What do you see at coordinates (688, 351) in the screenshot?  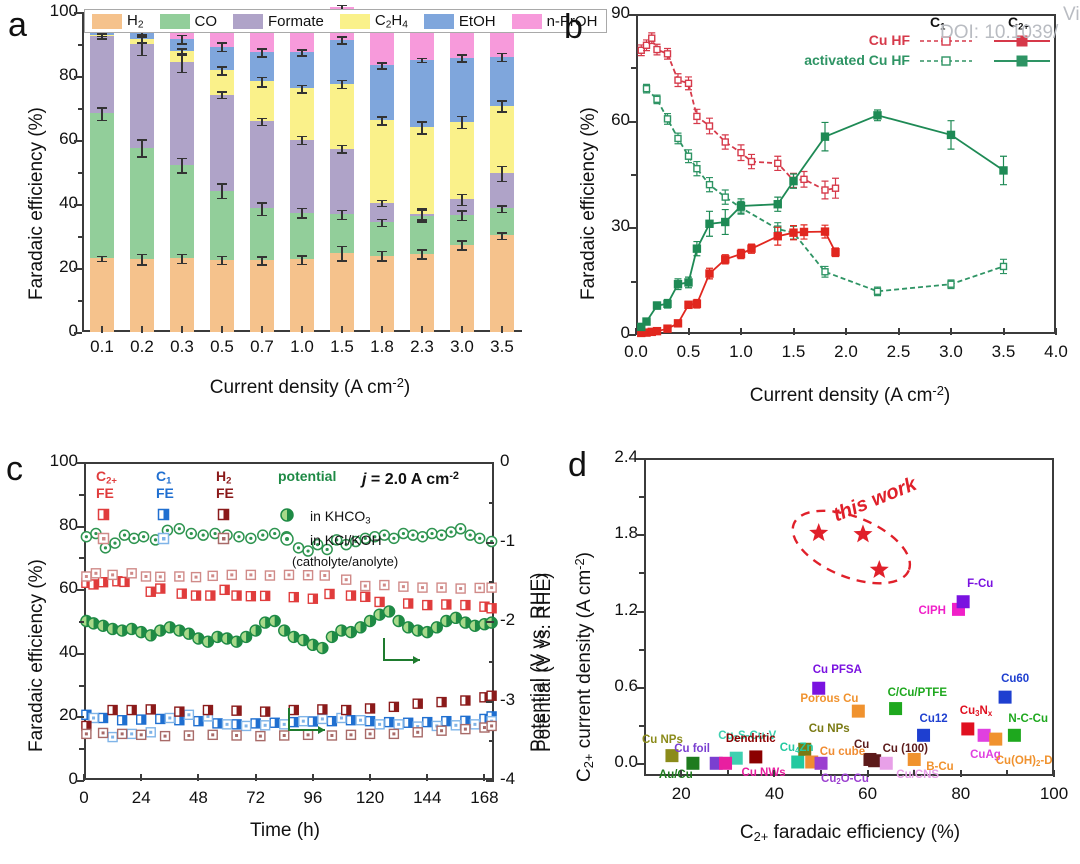 I see `panel-b-x-tick-0.5: 0.5` at bounding box center [688, 351].